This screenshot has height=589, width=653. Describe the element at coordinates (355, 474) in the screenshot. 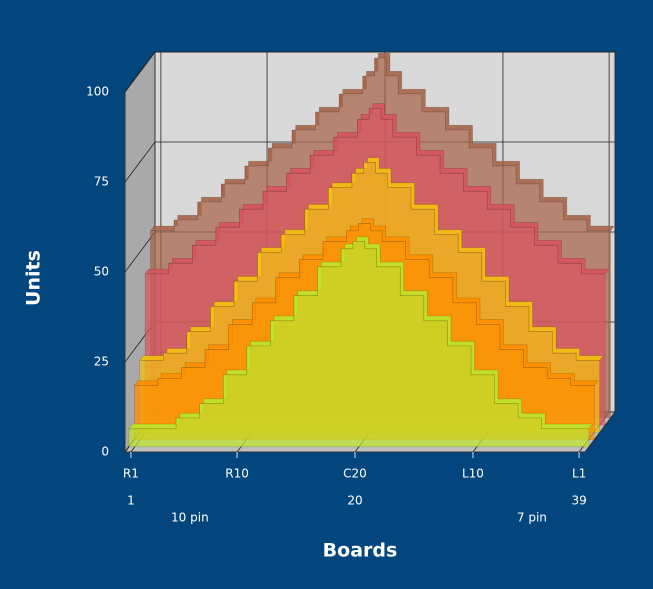

I see `x-tick-label: C20` at that location.